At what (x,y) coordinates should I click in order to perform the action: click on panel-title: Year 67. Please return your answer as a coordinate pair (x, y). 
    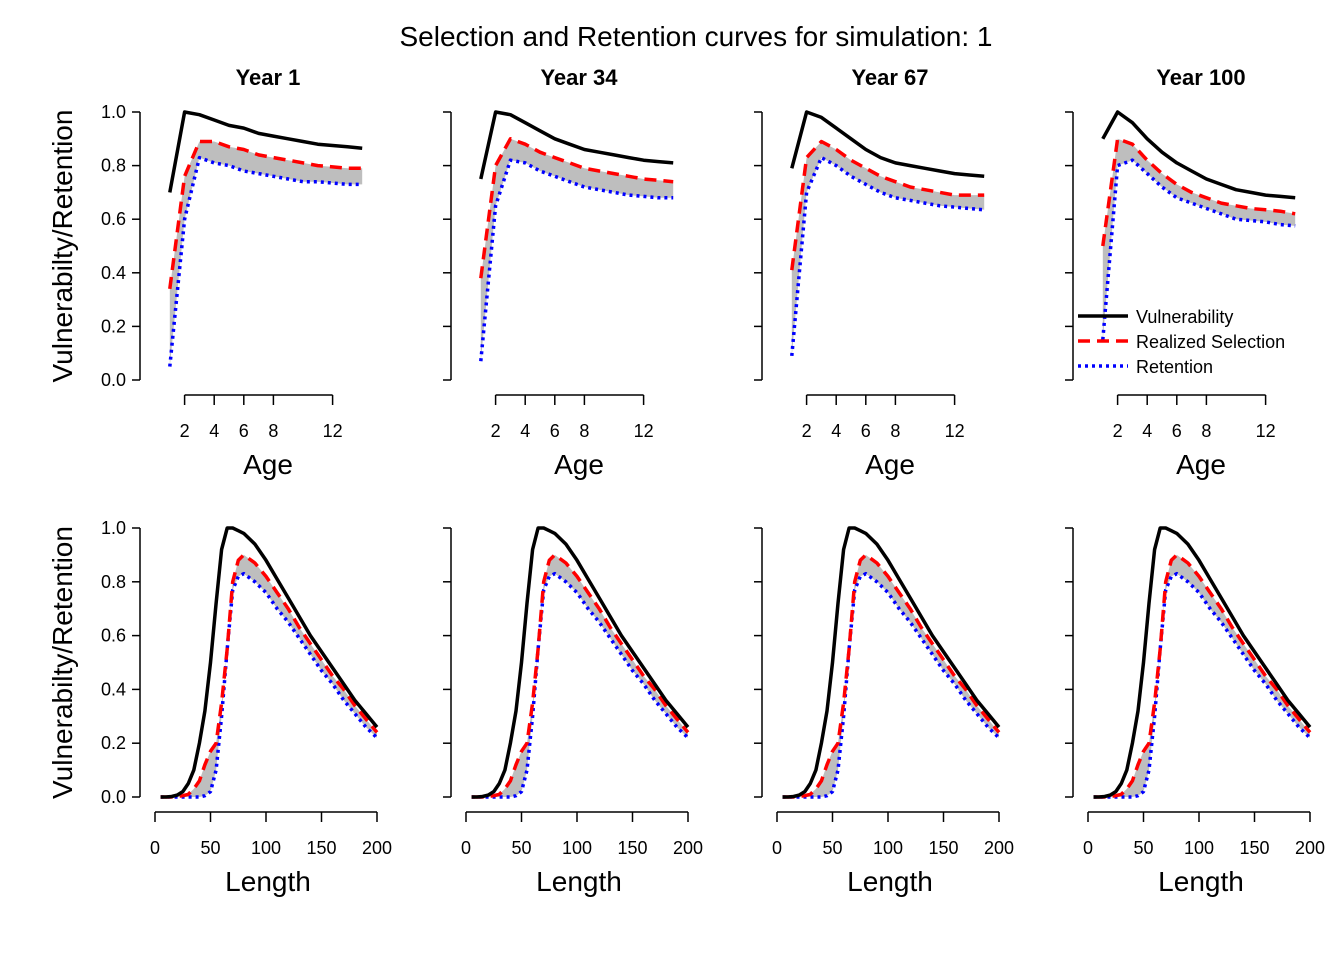
    Looking at the image, I should click on (889, 77).